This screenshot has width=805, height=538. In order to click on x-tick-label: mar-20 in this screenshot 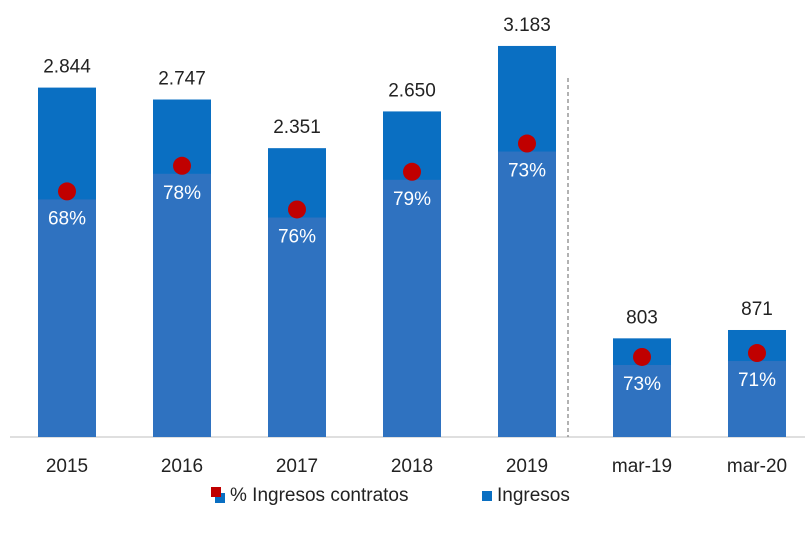, I will do `click(757, 466)`.